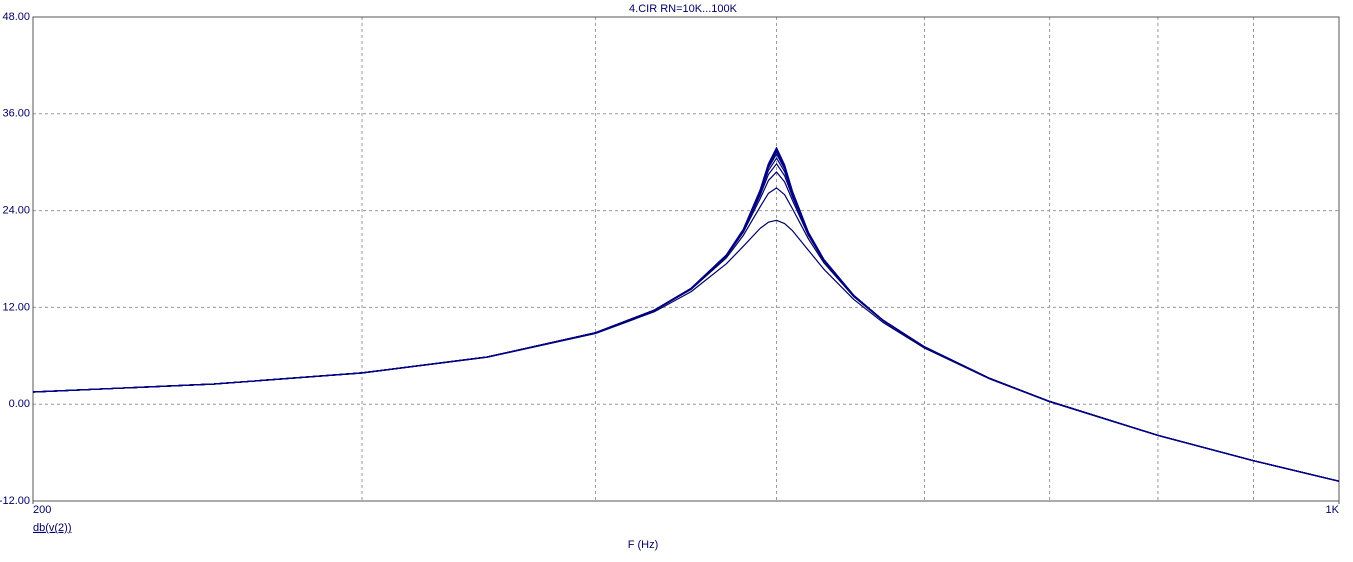  I want to click on x-tick-label: 200, so click(42, 510).